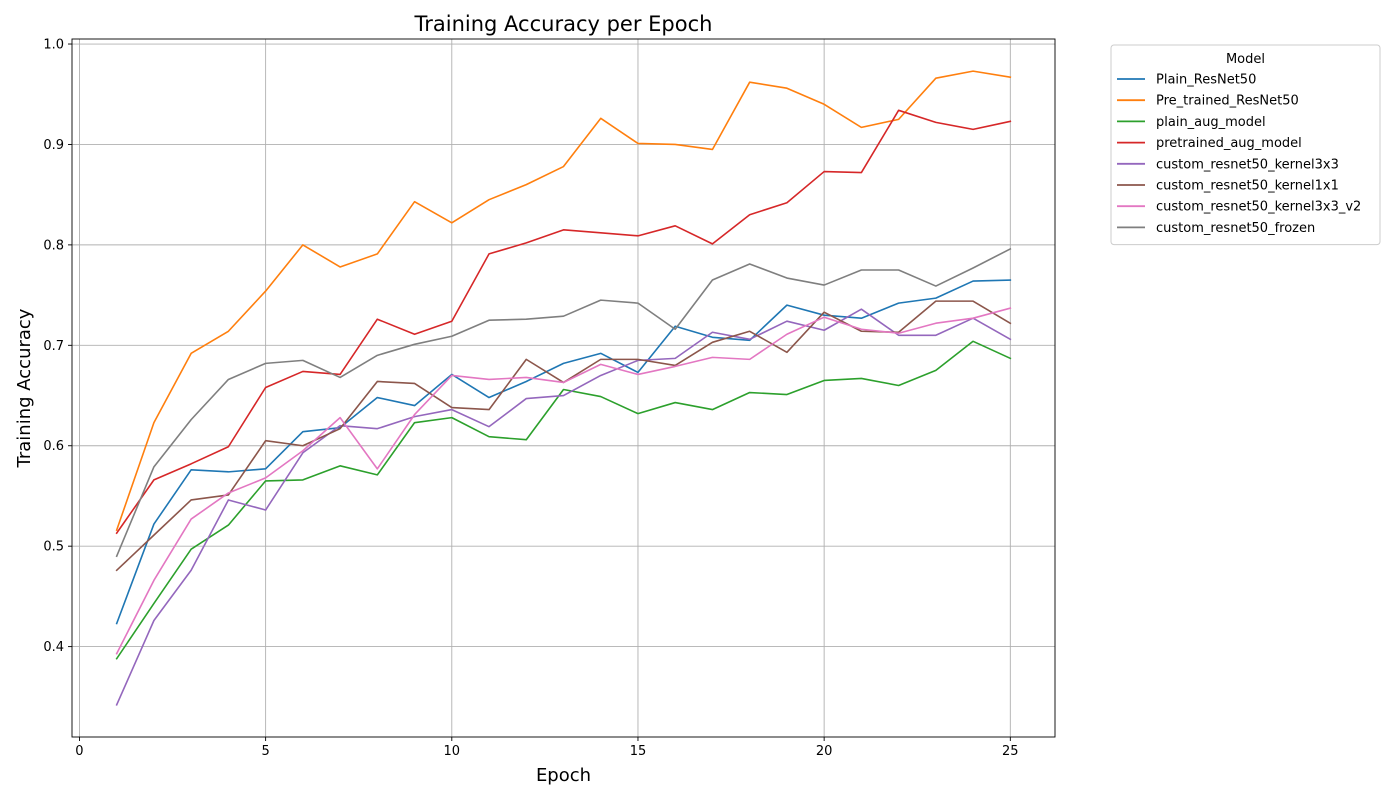 The image size is (1400, 800). What do you see at coordinates (53, 446) in the screenshot?
I see `y-tick-label: 0.6` at bounding box center [53, 446].